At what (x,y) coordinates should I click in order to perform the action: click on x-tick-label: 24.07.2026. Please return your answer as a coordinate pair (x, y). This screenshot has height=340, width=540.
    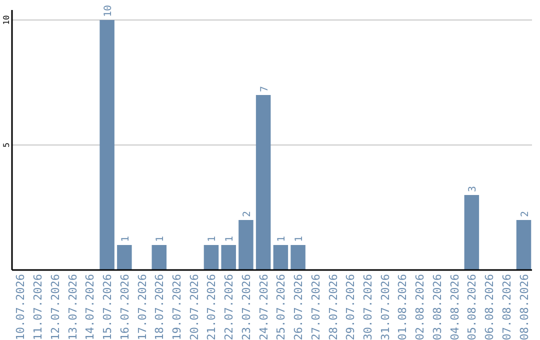
    Looking at the image, I should click on (263, 307).